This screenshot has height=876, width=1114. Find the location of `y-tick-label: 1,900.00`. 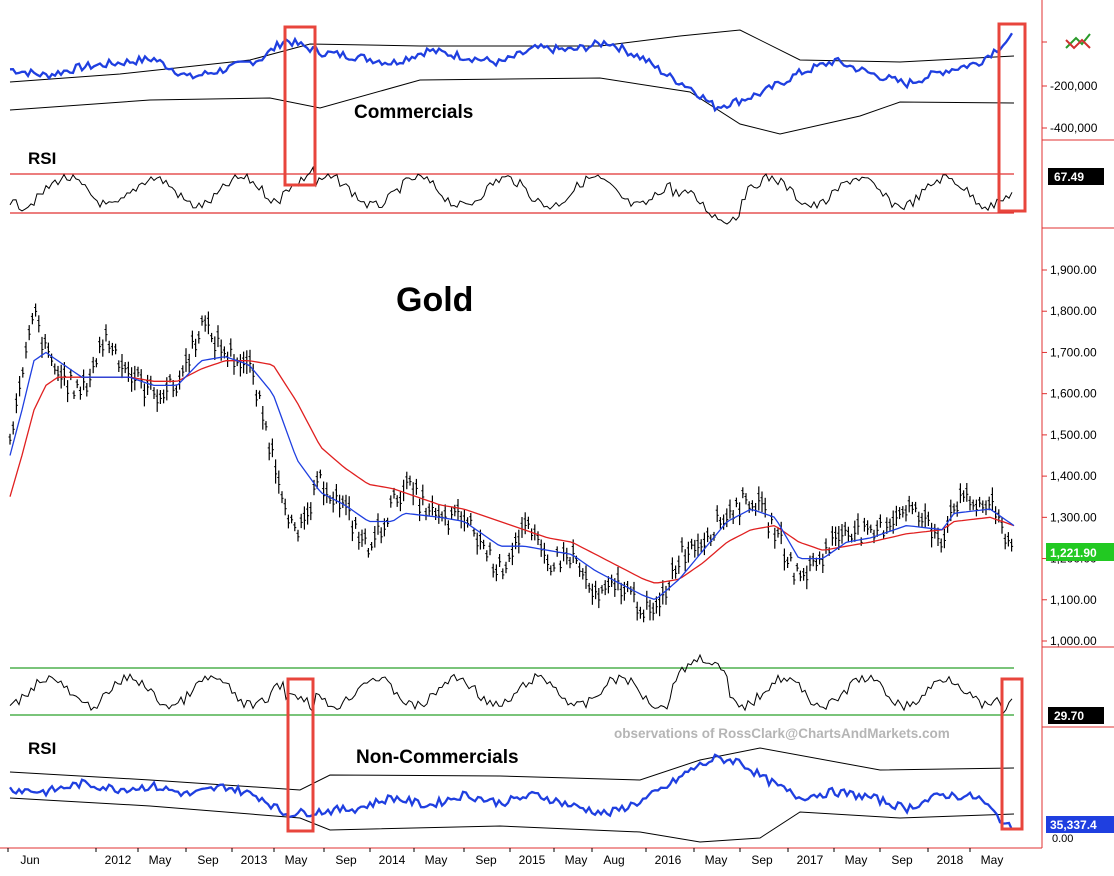

y-tick-label: 1,900.00 is located at coordinates (1073, 270).